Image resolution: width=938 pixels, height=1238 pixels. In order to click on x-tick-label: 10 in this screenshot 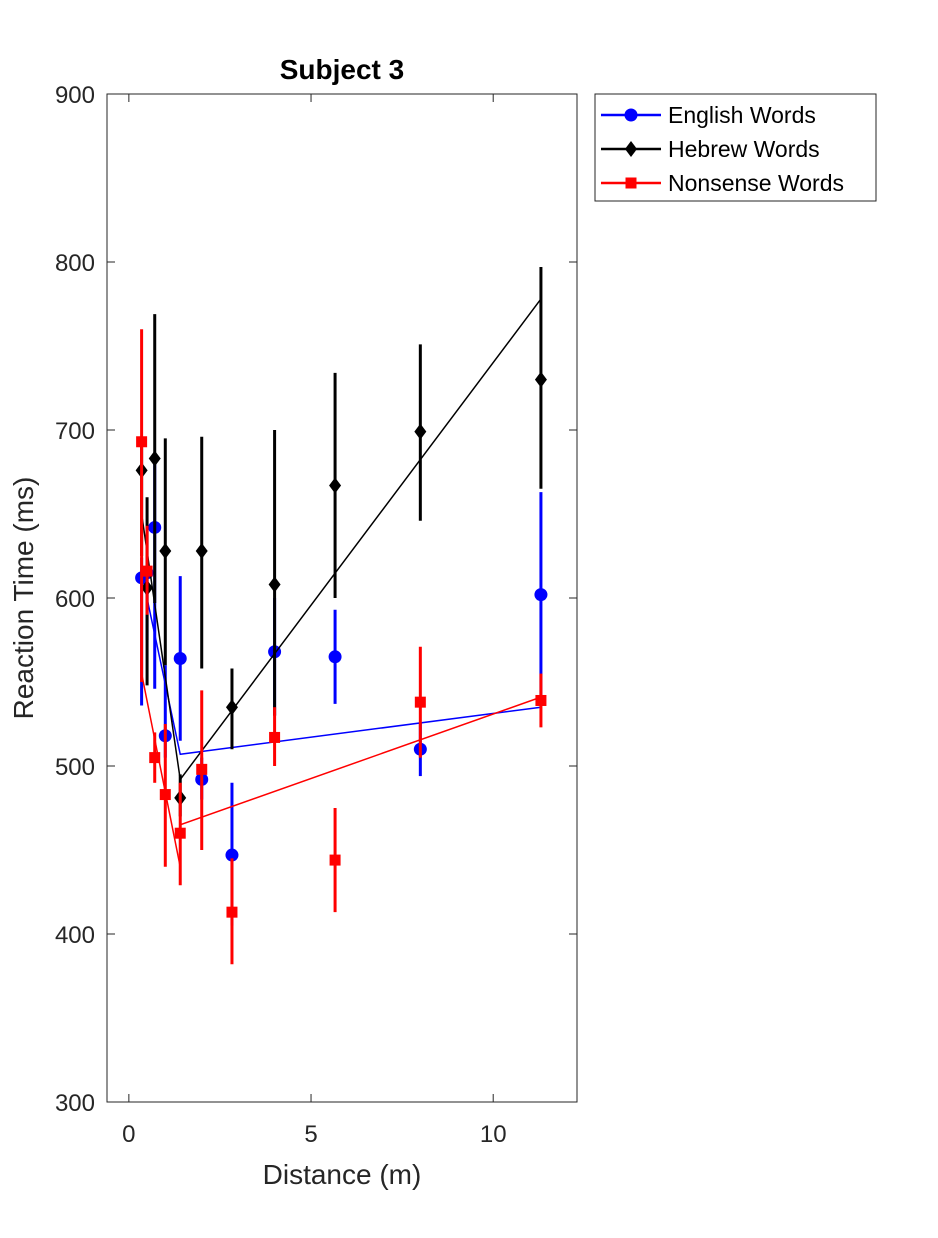, I will do `click(493, 1134)`.